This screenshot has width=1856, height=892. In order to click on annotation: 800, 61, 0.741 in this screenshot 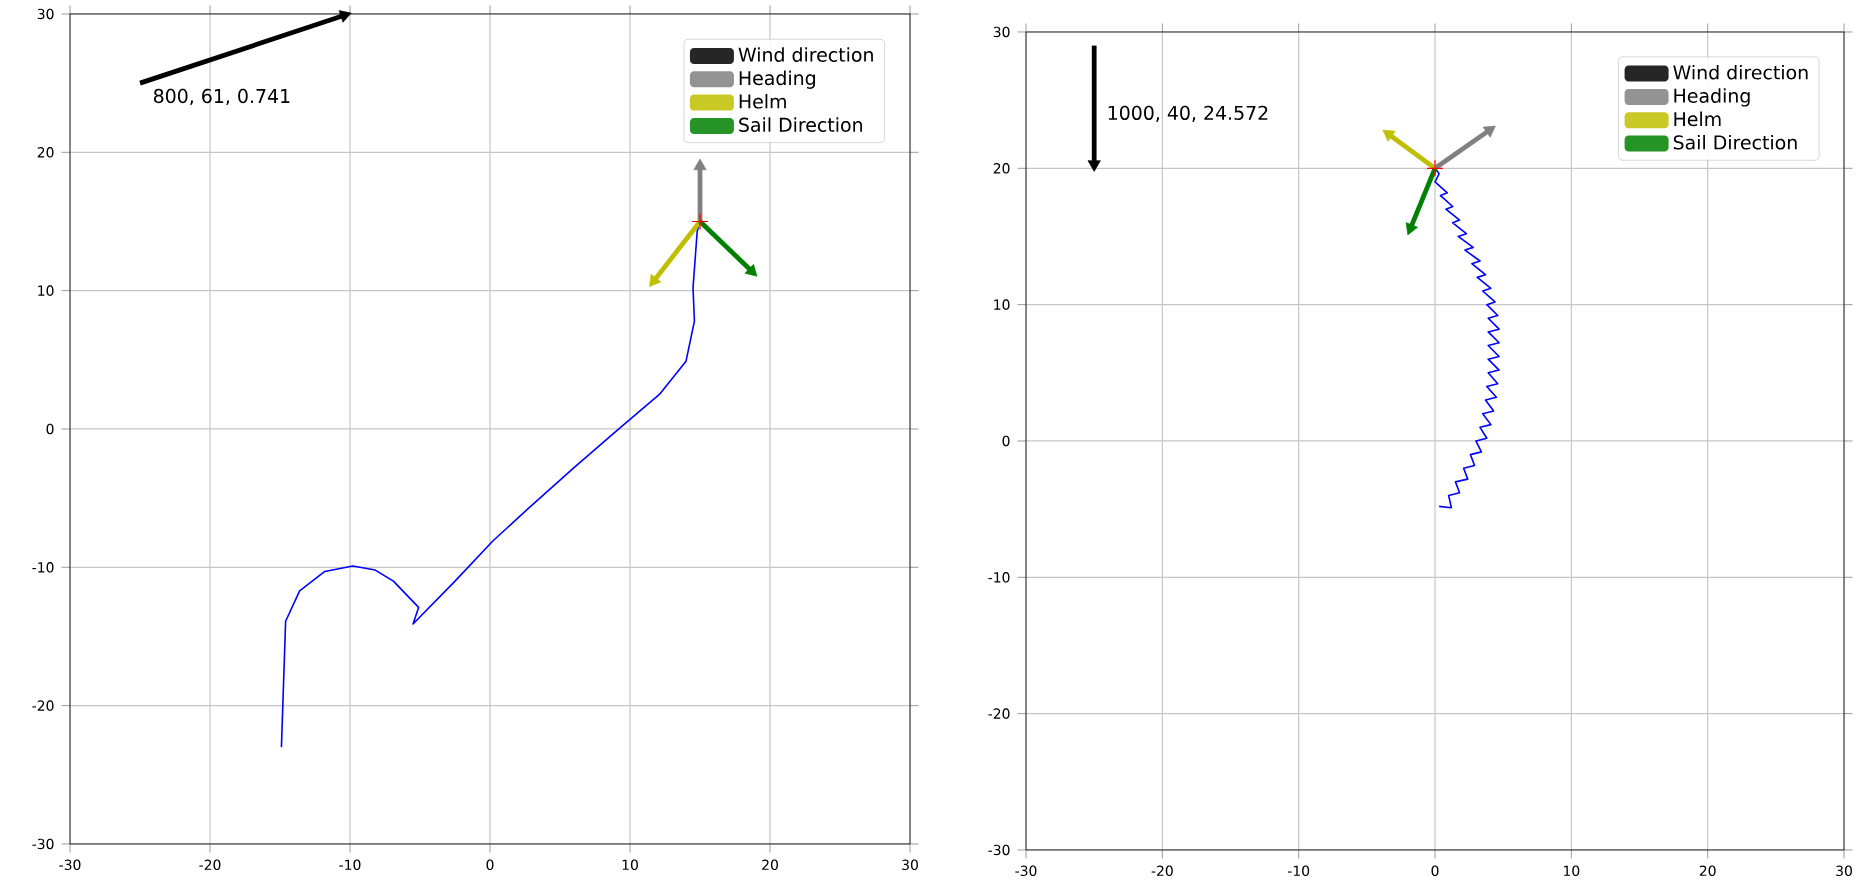, I will do `click(221, 97)`.